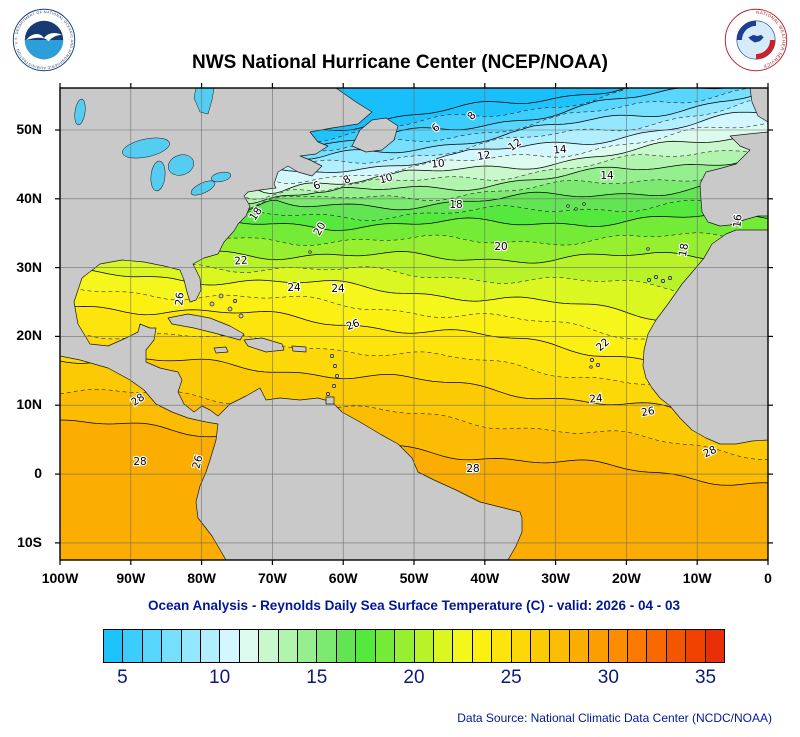 This screenshot has width=800, height=737. What do you see at coordinates (29, 335) in the screenshot?
I see `y-axis-label: 20N` at bounding box center [29, 335].